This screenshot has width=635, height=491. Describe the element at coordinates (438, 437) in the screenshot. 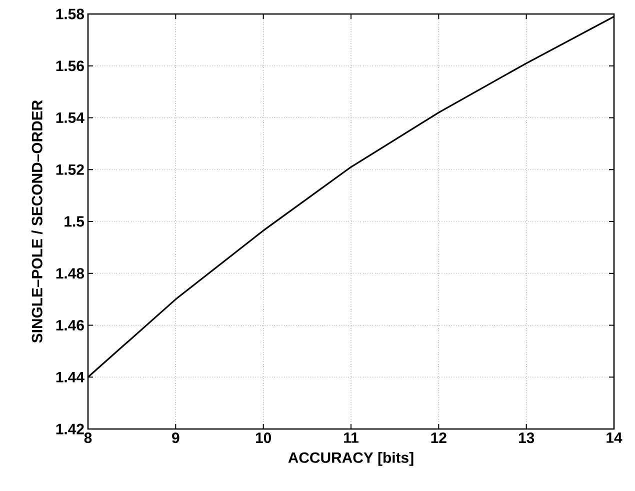

I see `x-tick-label: 12` at that location.